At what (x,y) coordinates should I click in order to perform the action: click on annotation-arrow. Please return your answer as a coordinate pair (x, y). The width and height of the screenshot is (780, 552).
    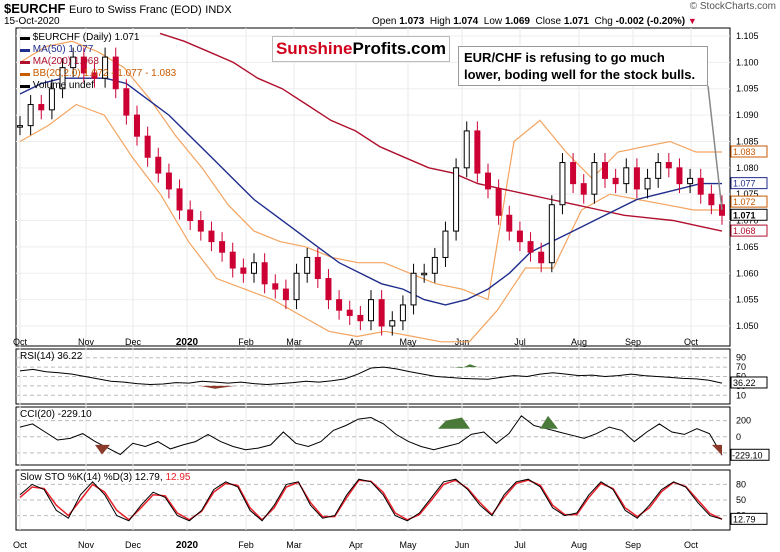
    Looking at the image, I should click on (715, 148).